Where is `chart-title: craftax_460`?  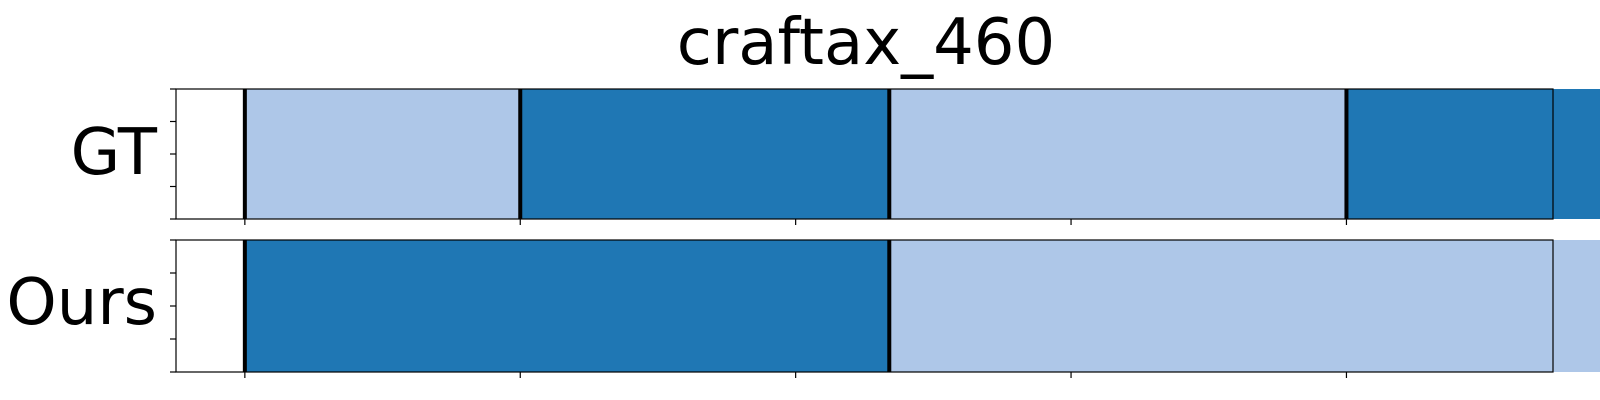 chart-title: craftax_460 is located at coordinates (866, 43).